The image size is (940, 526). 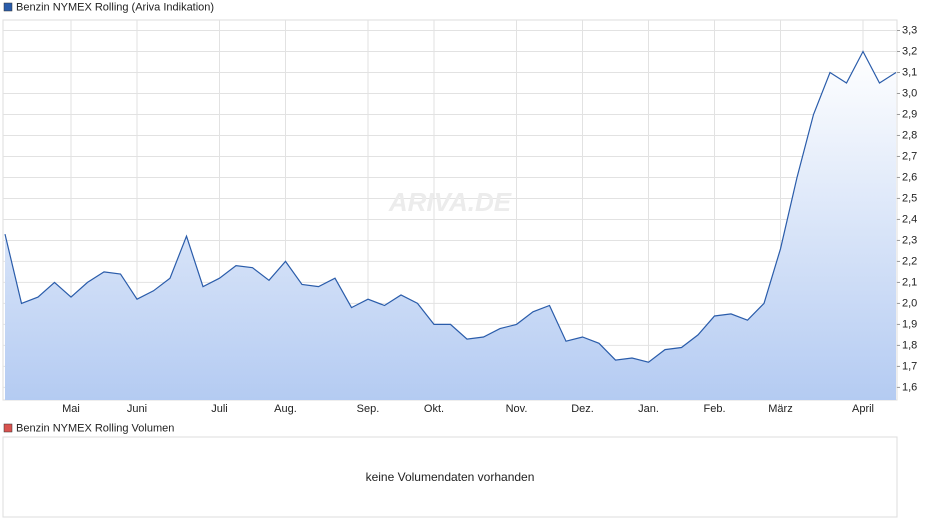 I want to click on y-tick-label: 2,6, so click(x=909, y=177).